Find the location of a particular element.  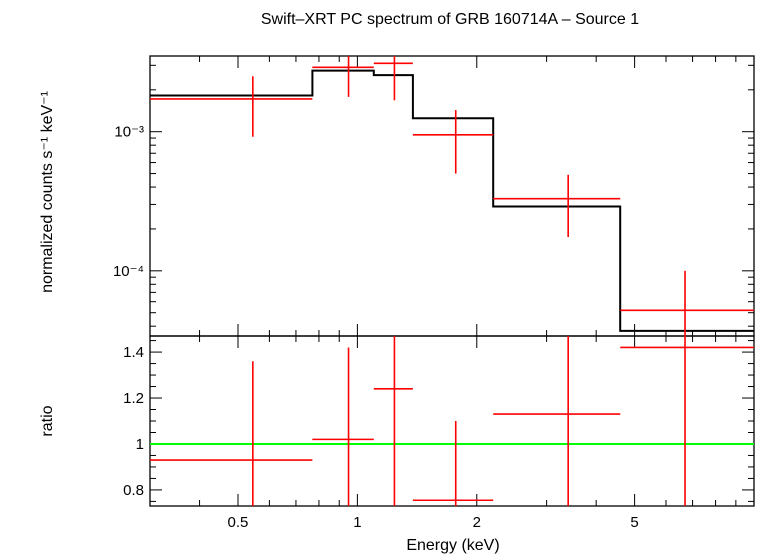

x-axis-label: Energy (keV) is located at coordinates (452, 545).